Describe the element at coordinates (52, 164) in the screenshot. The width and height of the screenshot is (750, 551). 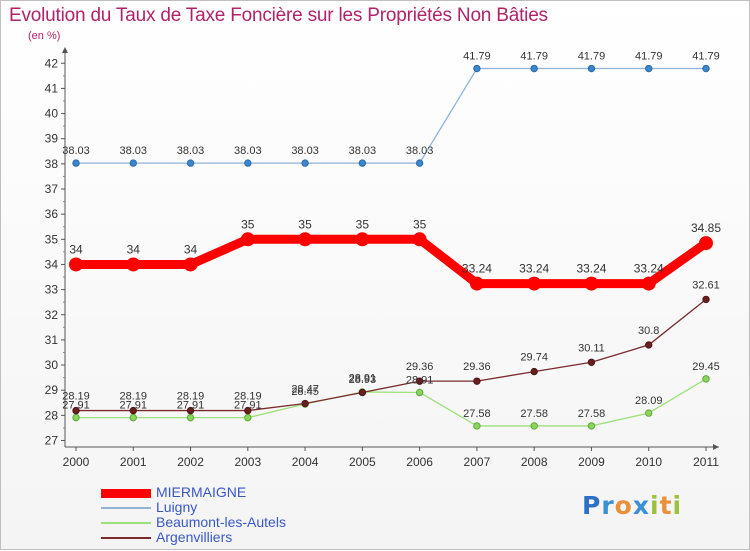
I see `y-tick-label: 38` at that location.